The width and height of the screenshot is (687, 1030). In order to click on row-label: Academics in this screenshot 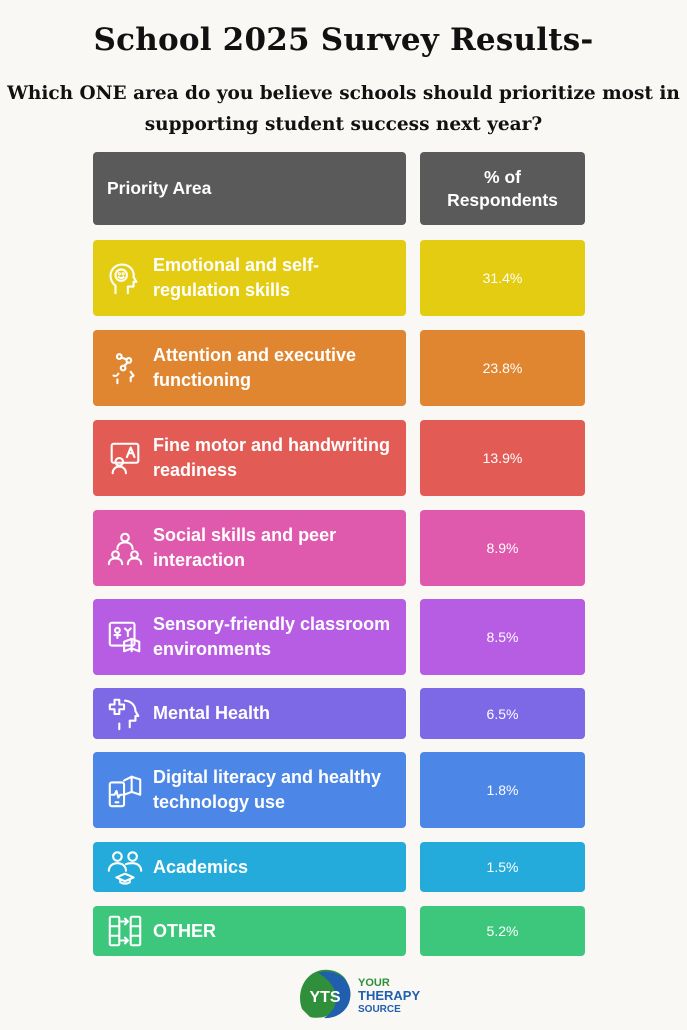, I will do `click(201, 866)`.